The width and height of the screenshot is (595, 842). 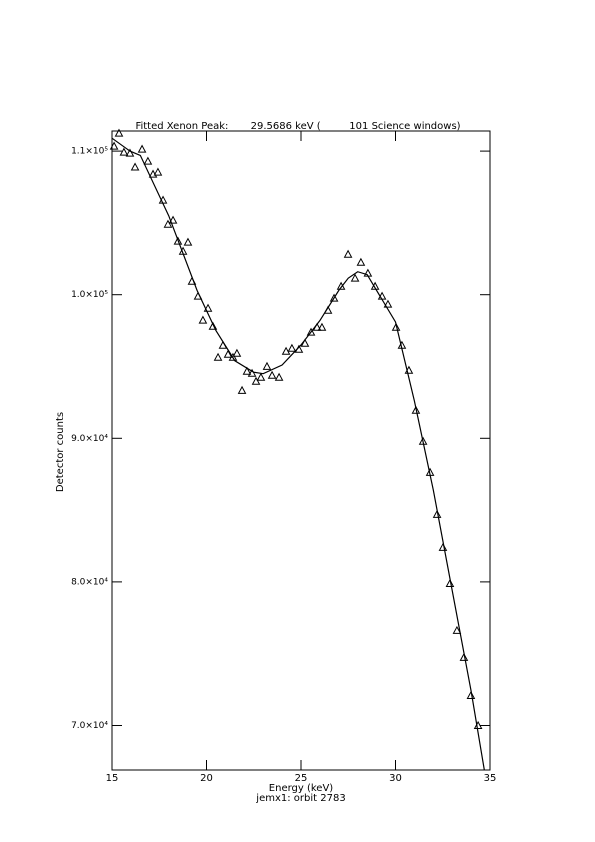 I want to click on x-tick-label: 30, so click(x=395, y=778).